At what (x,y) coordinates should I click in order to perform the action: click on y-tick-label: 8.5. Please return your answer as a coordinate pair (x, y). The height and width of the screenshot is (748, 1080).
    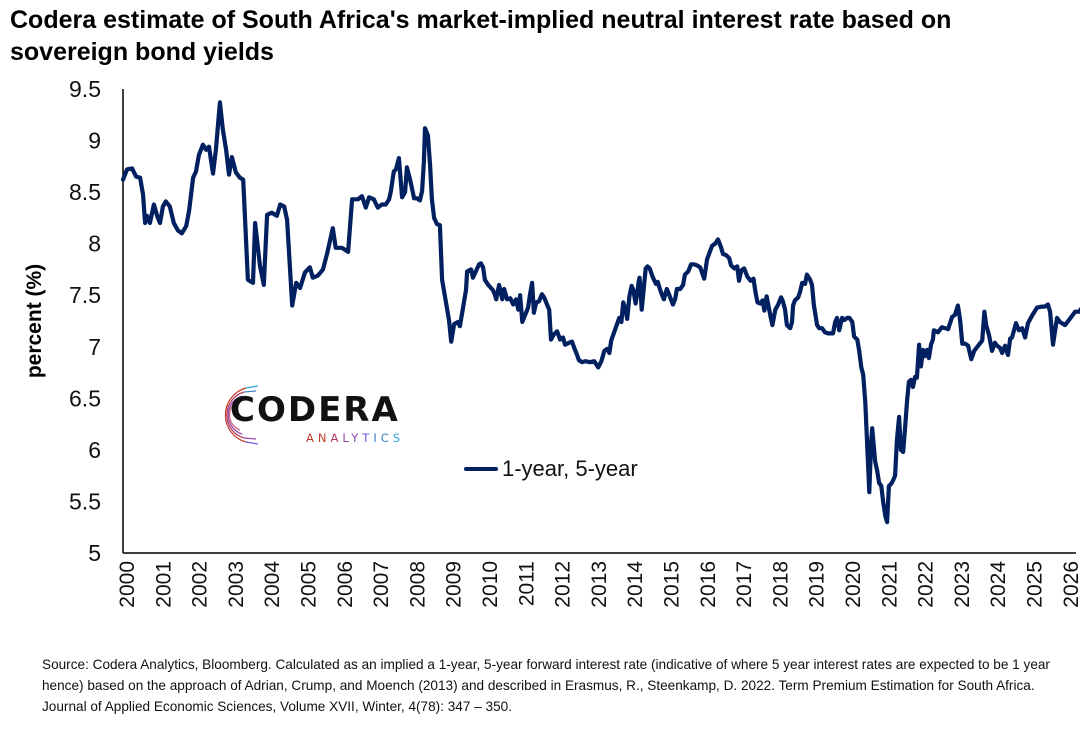
    Looking at the image, I should click on (85, 192).